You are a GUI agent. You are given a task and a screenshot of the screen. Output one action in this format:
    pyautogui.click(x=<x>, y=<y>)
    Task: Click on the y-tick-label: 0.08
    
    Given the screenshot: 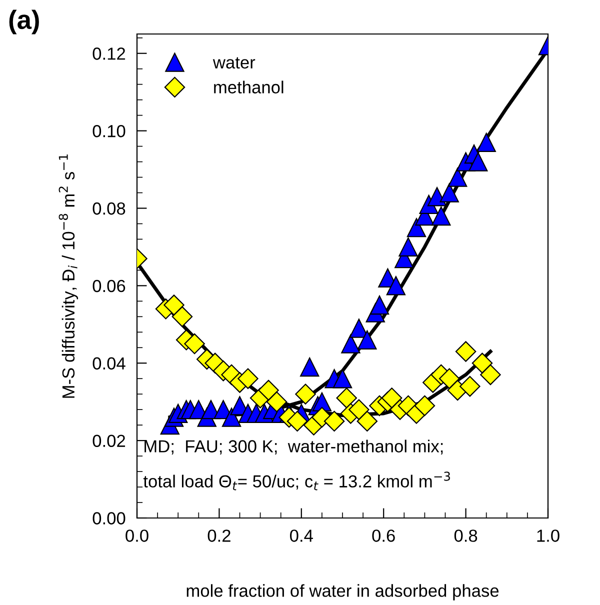 What is the action you would take?
    pyautogui.click(x=109, y=208)
    